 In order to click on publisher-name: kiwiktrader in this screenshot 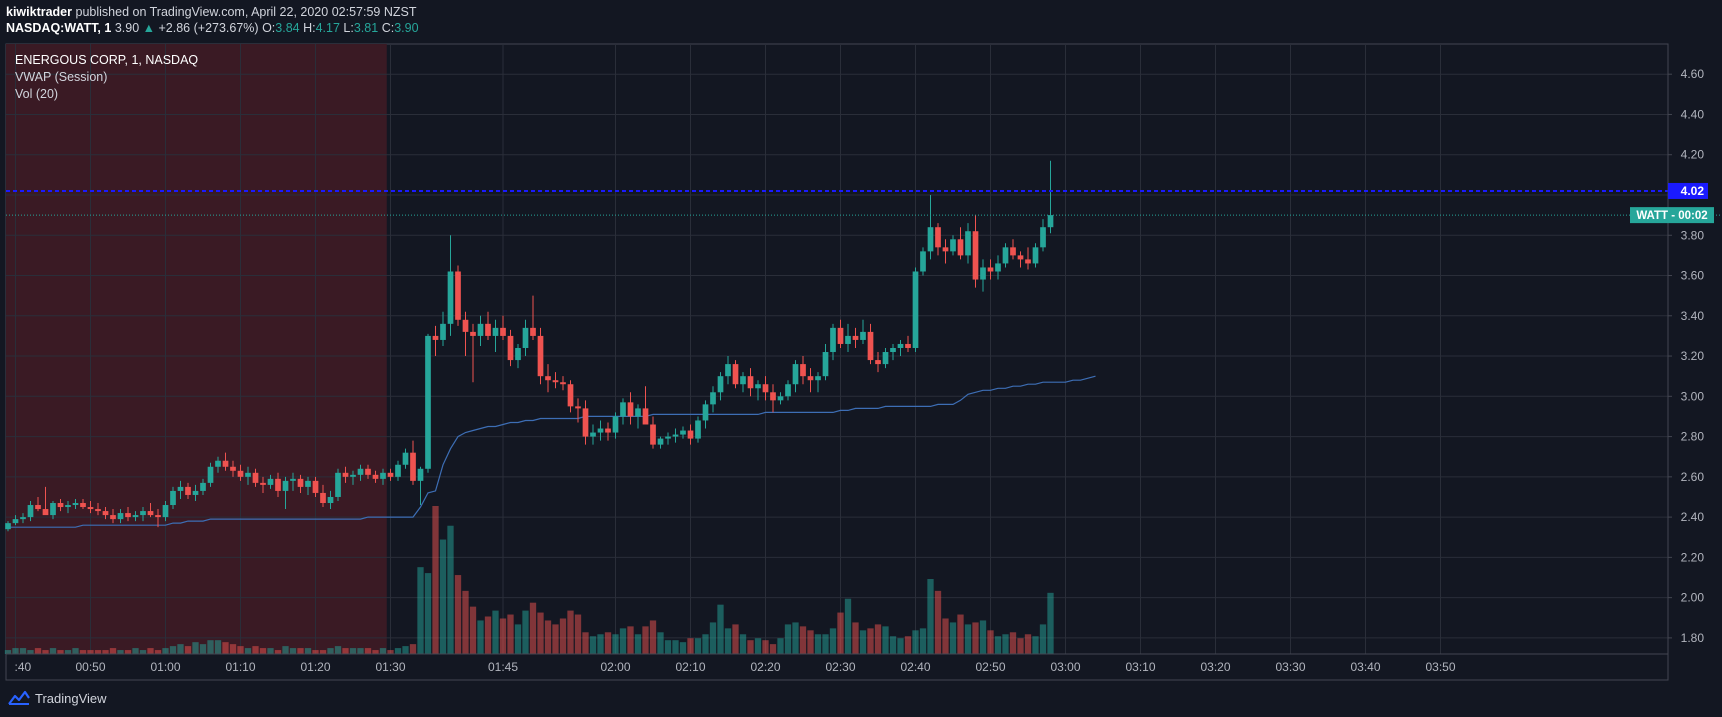, I will do `click(39, 12)`.